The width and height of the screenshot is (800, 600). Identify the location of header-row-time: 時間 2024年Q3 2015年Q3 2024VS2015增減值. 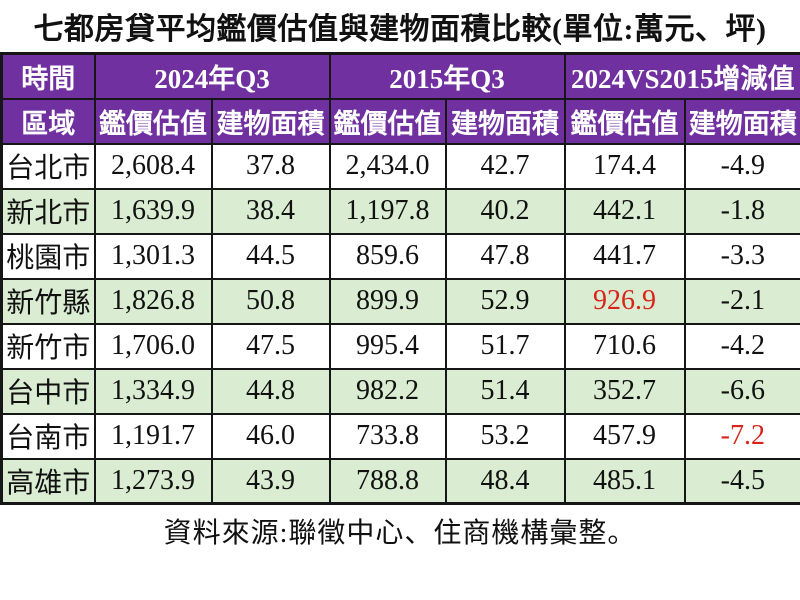
(400, 76).